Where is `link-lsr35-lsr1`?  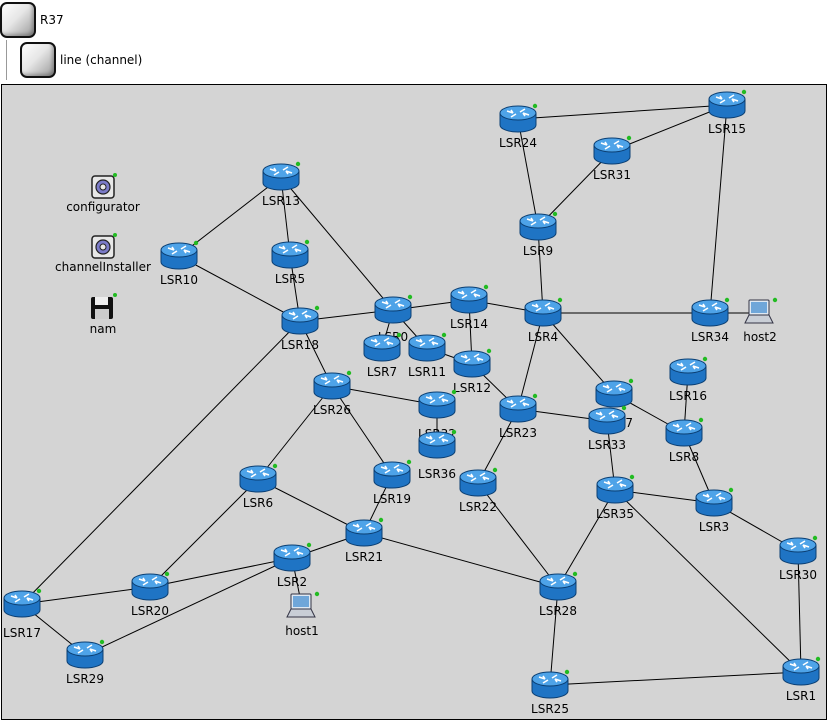
link-lsr35-lsr1 is located at coordinates (708, 581).